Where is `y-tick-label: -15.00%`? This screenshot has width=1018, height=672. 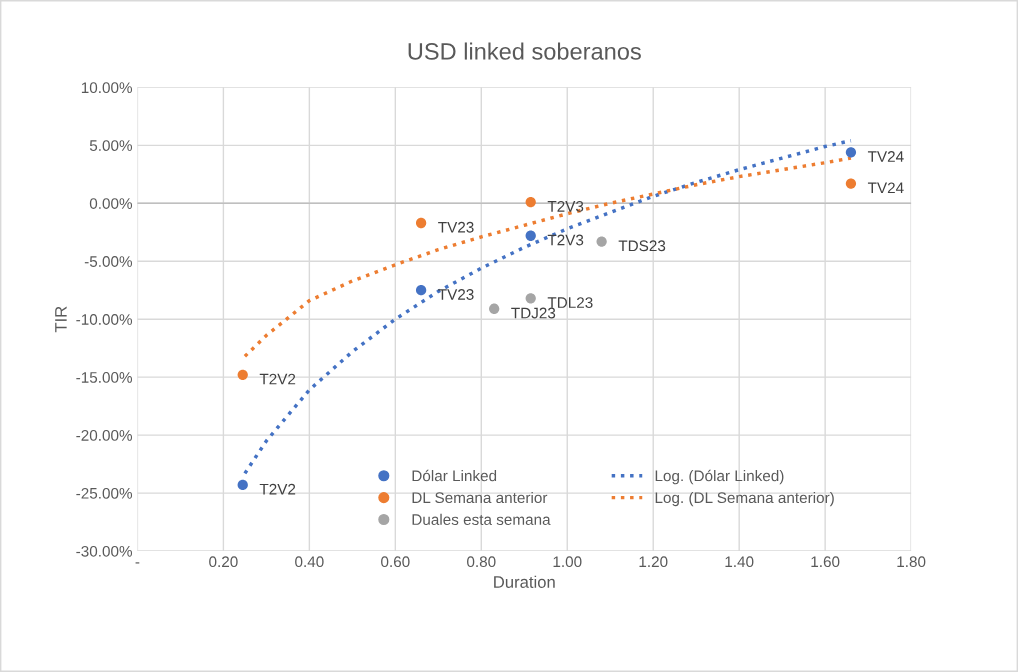
y-tick-label: -15.00% is located at coordinates (104, 377).